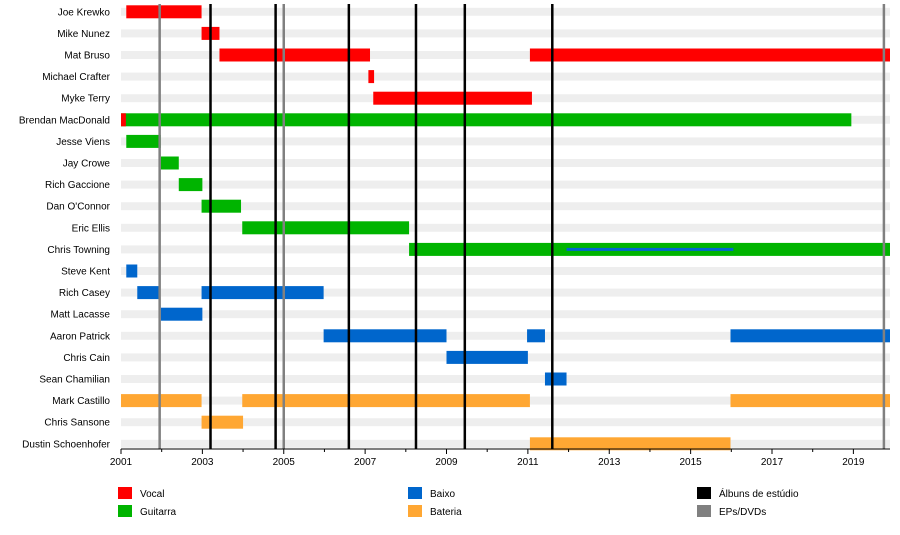 This screenshot has height=535, width=900. Describe the element at coordinates (84, 12) in the screenshot. I see `member-label: Joe Krewko` at that location.